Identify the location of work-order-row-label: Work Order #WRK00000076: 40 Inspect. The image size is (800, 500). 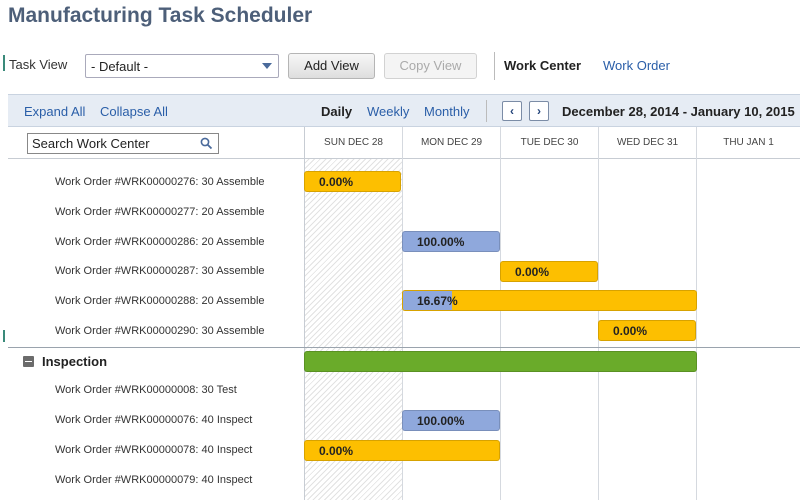
(154, 420).